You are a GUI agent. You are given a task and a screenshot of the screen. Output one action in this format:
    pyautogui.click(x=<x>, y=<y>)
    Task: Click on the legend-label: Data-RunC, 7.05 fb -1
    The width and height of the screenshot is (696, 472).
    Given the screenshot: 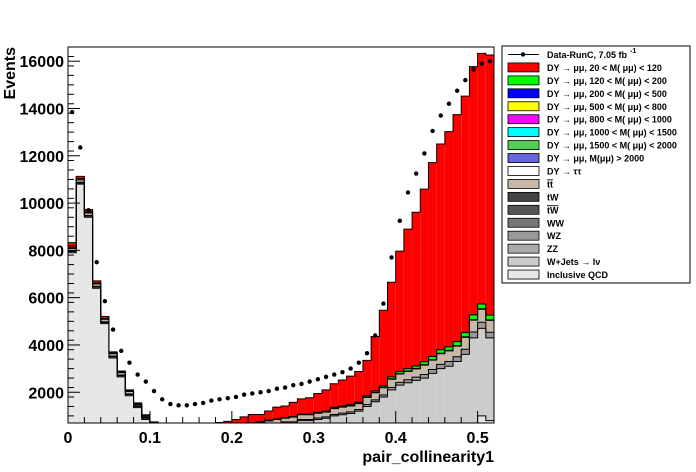 What is the action you would take?
    pyautogui.click(x=591, y=54)
    